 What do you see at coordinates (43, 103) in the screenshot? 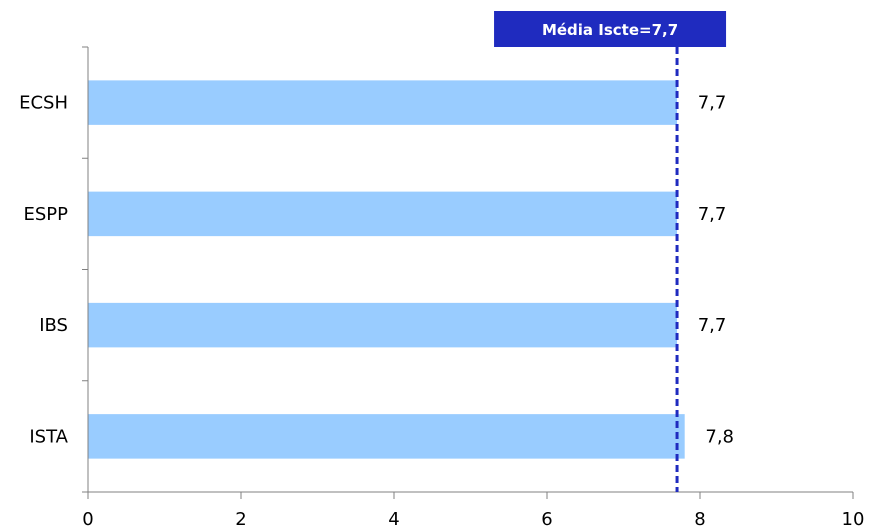
I see `category-label-ecsh: ECSH` at bounding box center [43, 103].